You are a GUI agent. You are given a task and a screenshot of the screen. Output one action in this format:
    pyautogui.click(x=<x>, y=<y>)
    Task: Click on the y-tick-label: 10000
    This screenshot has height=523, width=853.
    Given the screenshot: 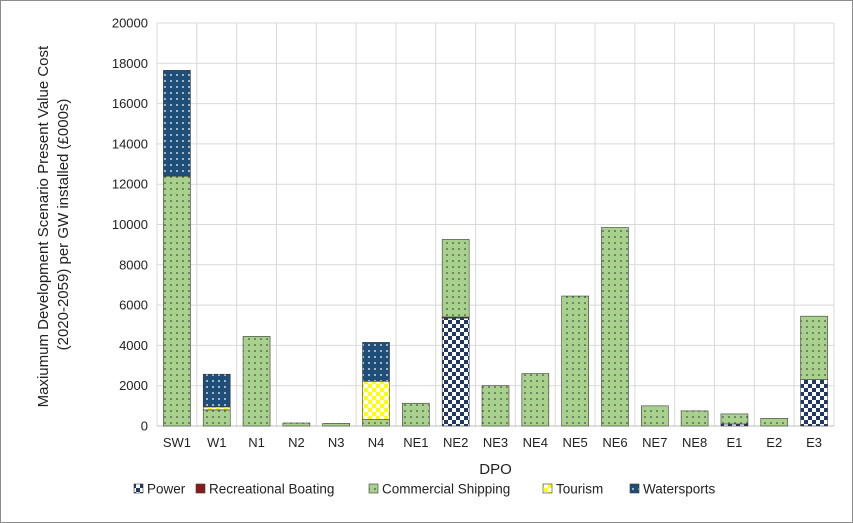 What is the action you would take?
    pyautogui.click(x=130, y=224)
    